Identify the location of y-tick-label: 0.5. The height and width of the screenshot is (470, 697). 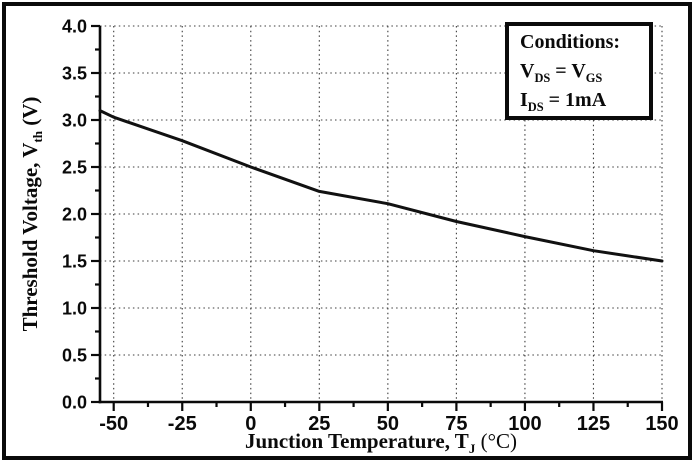
(74, 356).